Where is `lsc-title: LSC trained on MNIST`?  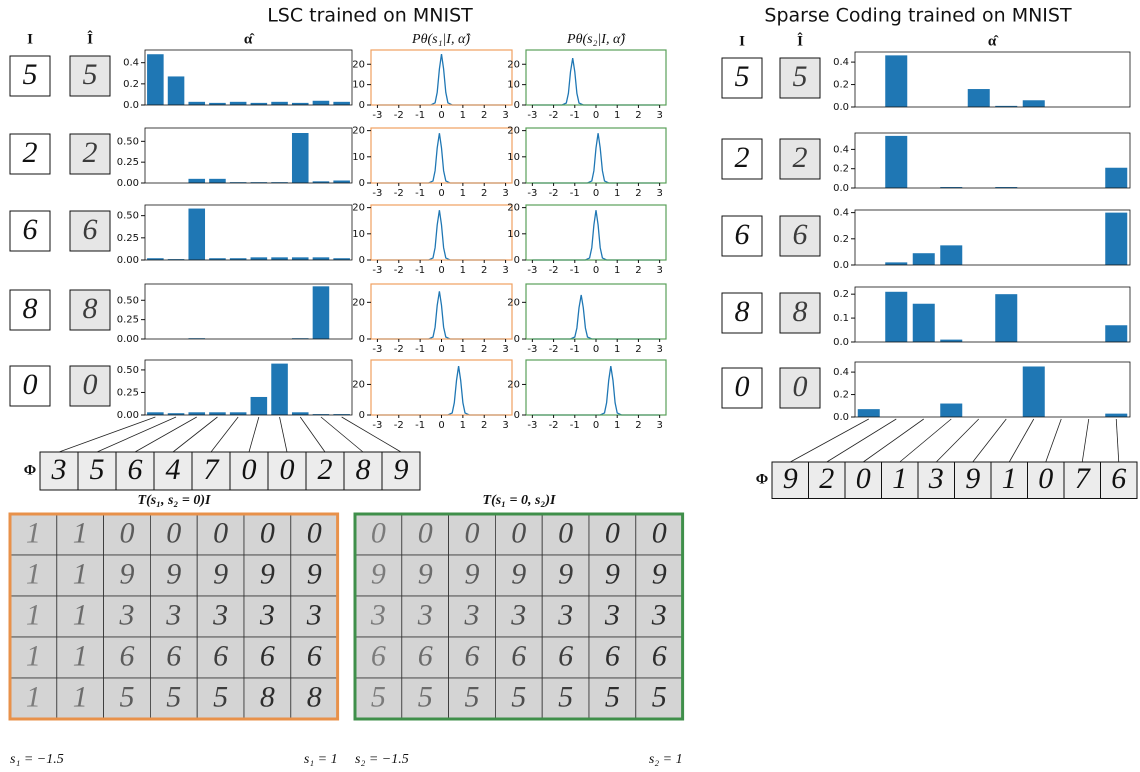 lsc-title: LSC trained on MNIST is located at coordinates (370, 16).